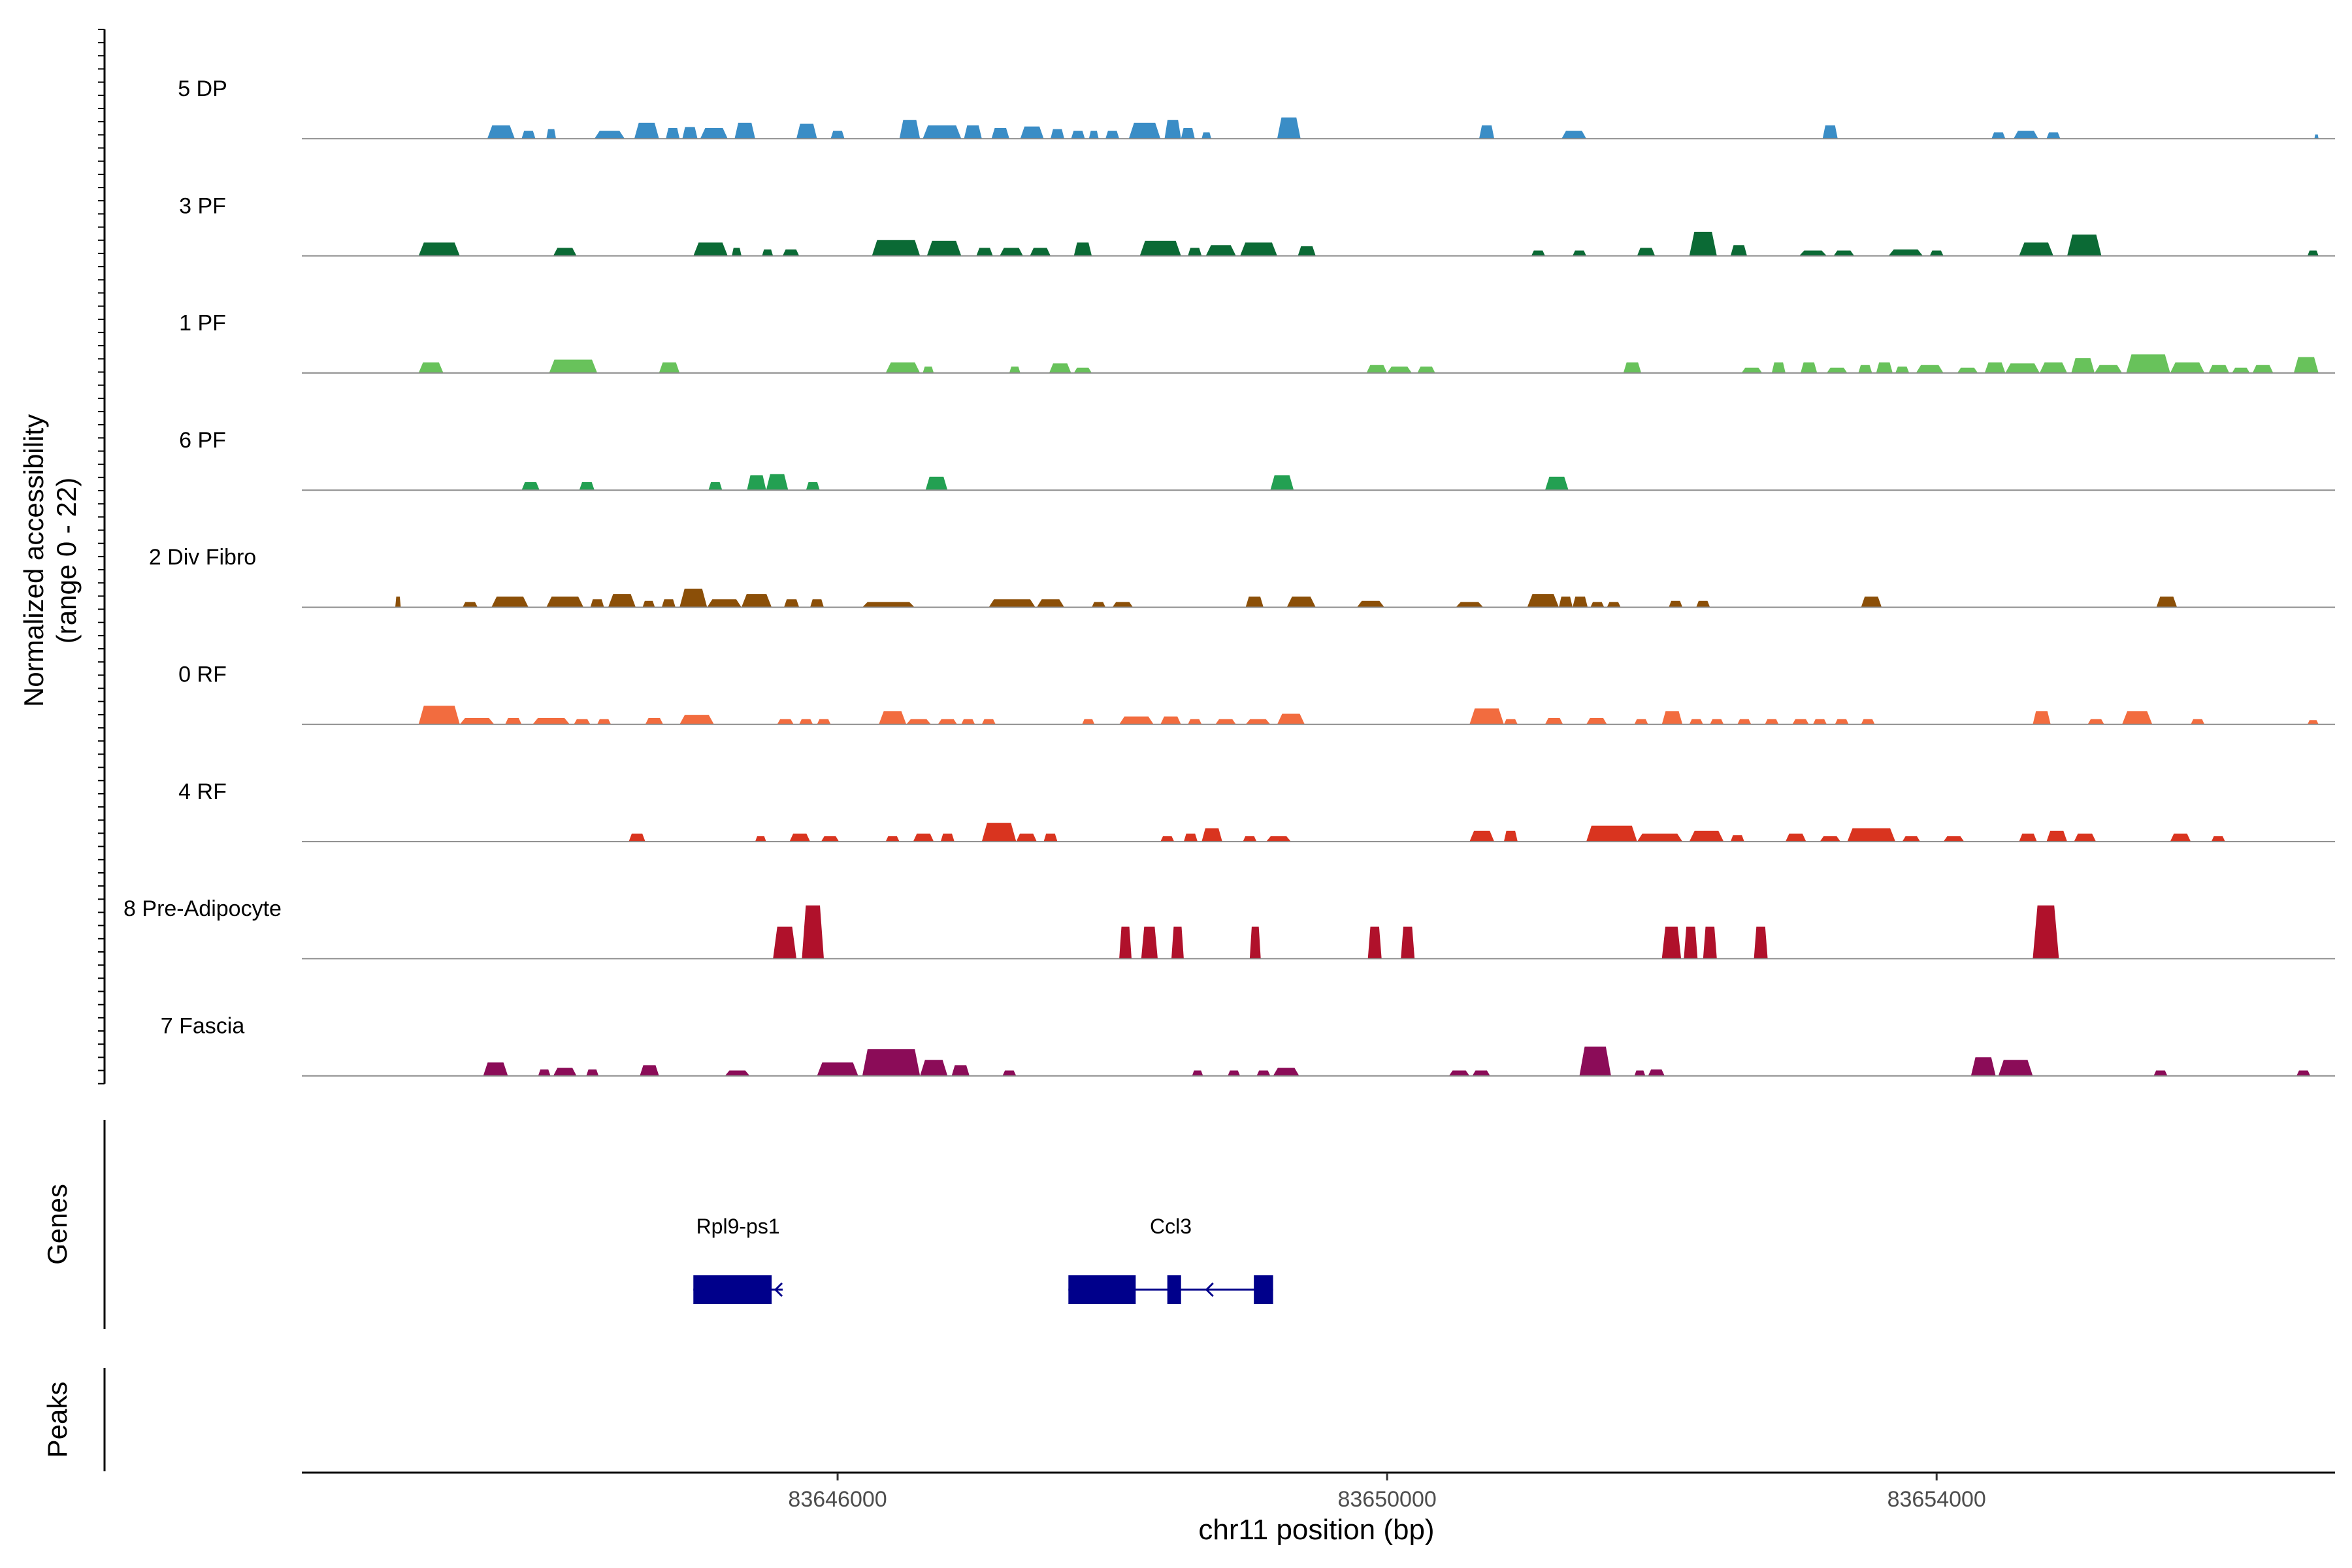 This screenshot has width=2352, height=1568. I want to click on gene-rpl9-ps1: Rpl9-ps1, so click(738, 1259).